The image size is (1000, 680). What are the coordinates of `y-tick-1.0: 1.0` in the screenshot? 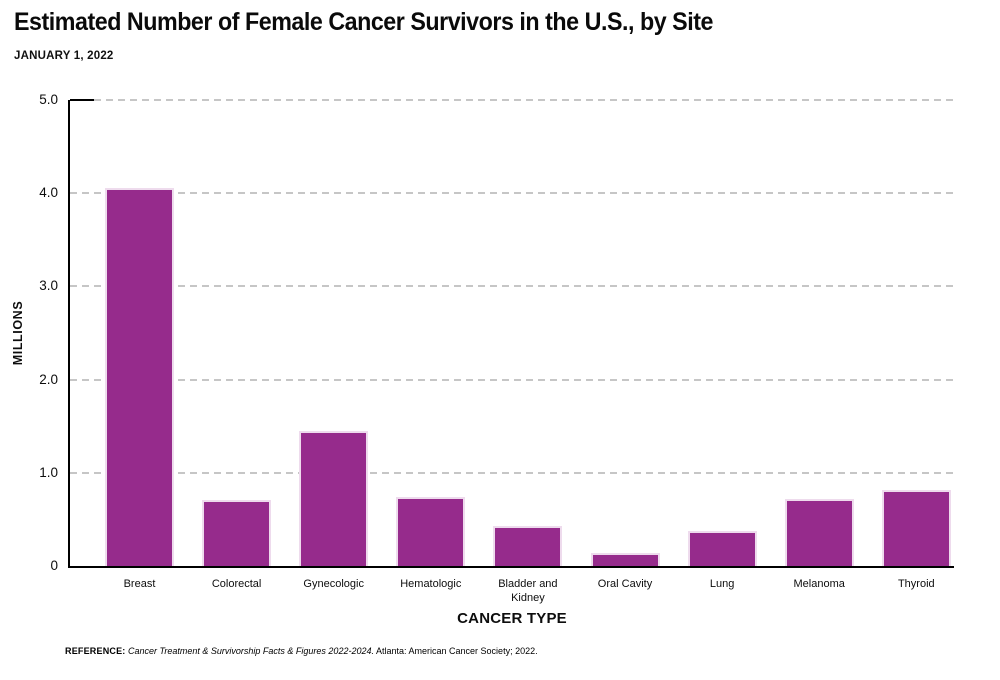 It's located at (48, 472).